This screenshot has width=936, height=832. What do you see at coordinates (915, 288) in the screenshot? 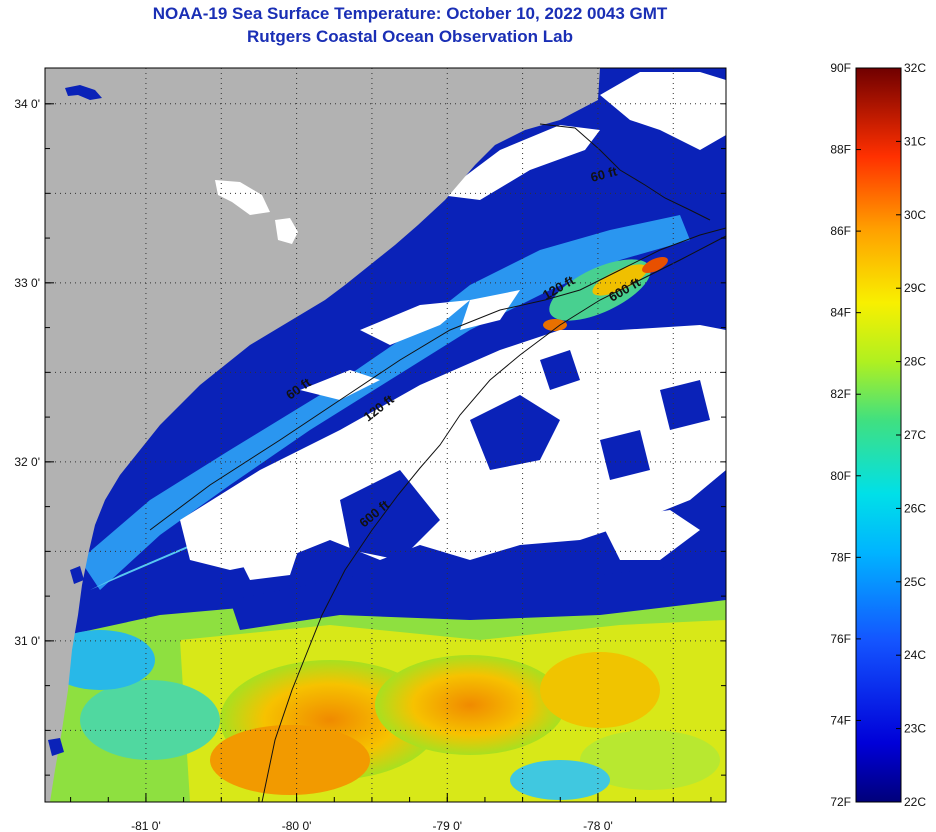
I see `colorbar-c-label: 29C` at bounding box center [915, 288].